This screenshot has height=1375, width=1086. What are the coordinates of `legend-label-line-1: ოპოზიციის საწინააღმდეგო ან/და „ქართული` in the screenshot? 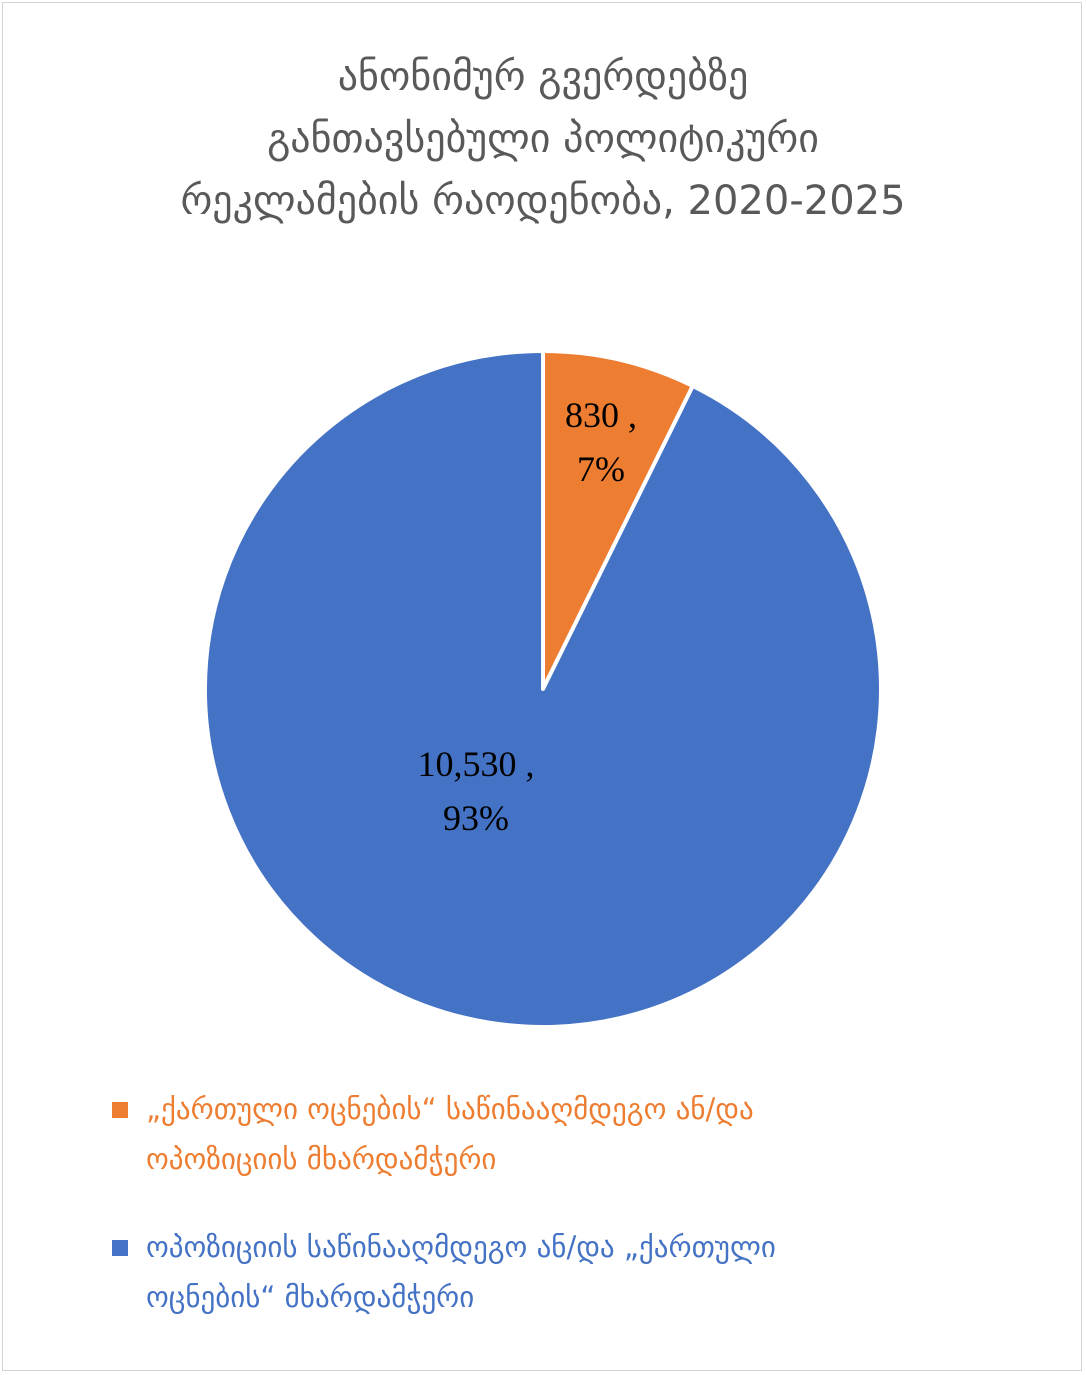 It's located at (461, 1247).